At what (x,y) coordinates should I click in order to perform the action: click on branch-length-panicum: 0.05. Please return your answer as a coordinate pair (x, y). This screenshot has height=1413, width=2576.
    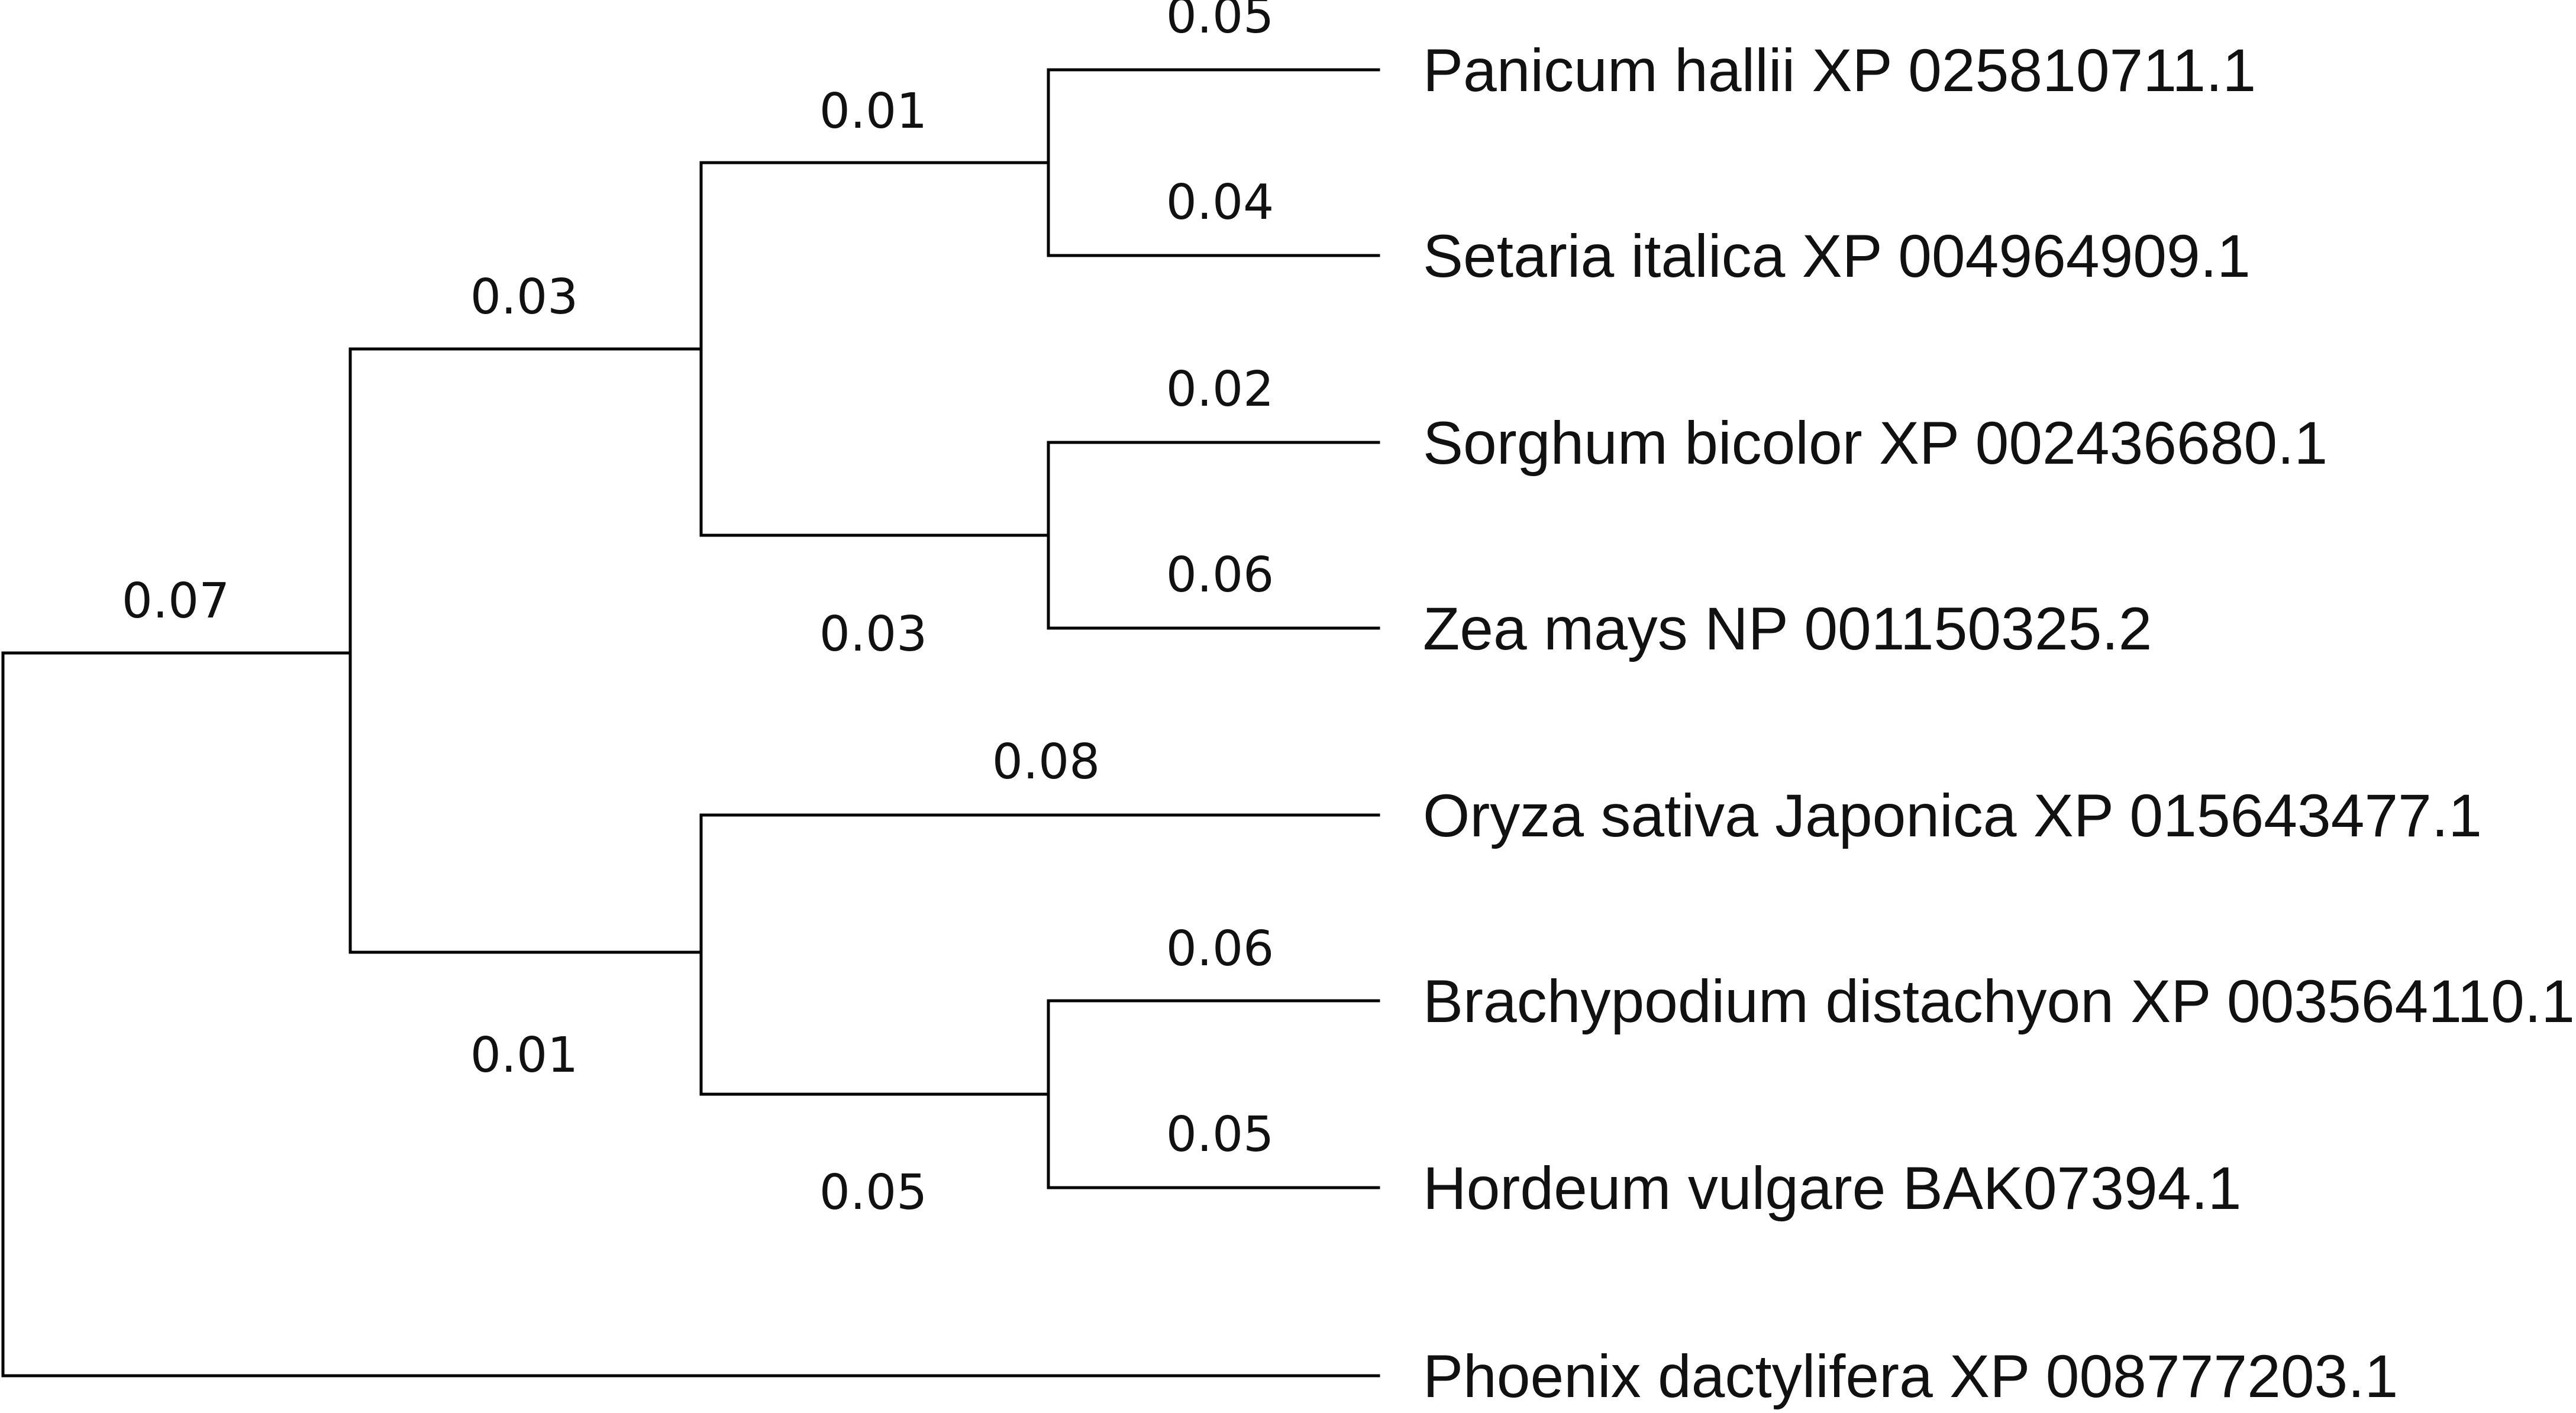
    Looking at the image, I should click on (1220, 22).